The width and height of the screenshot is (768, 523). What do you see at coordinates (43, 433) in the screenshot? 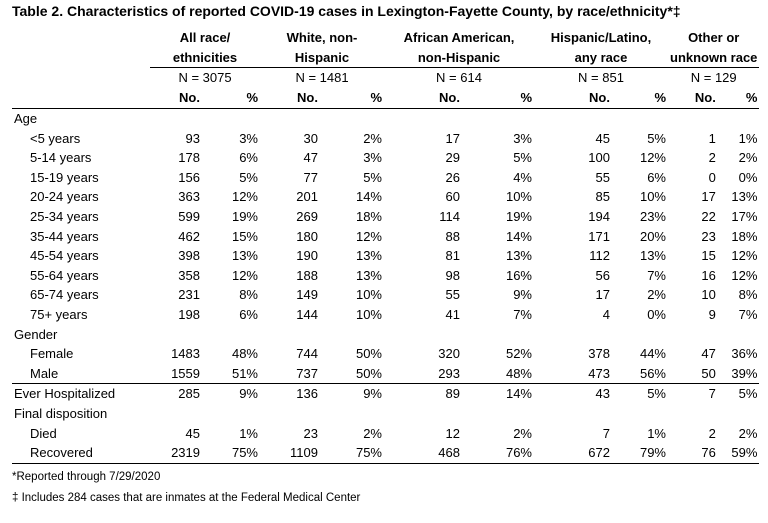
I see `row-label: Died` at bounding box center [43, 433].